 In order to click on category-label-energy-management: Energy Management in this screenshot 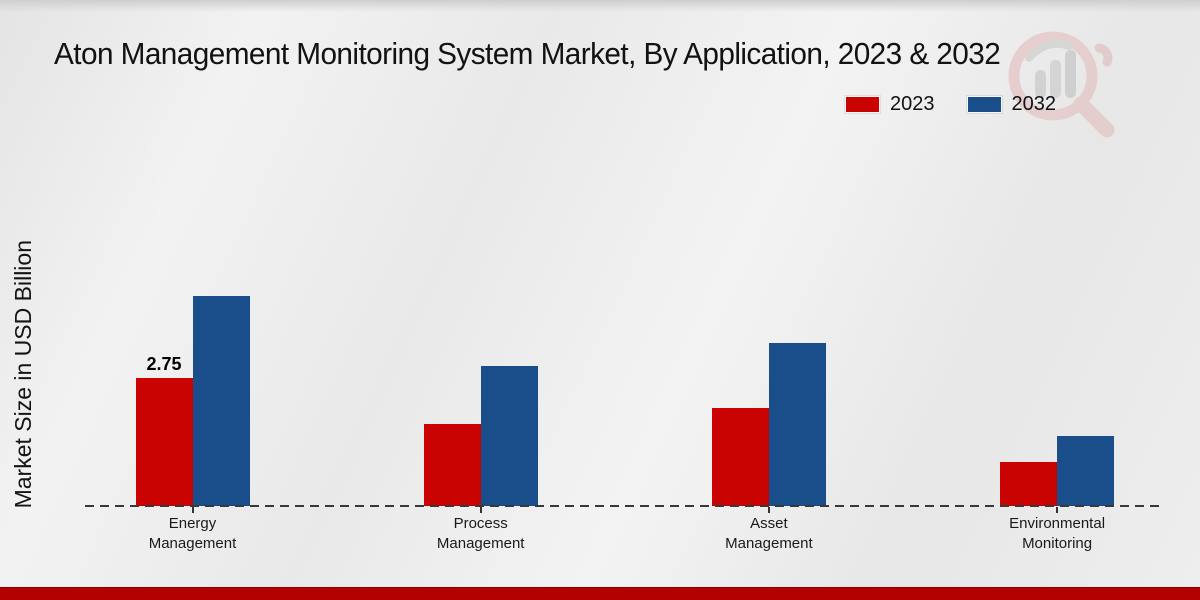, I will do `click(192, 533)`.